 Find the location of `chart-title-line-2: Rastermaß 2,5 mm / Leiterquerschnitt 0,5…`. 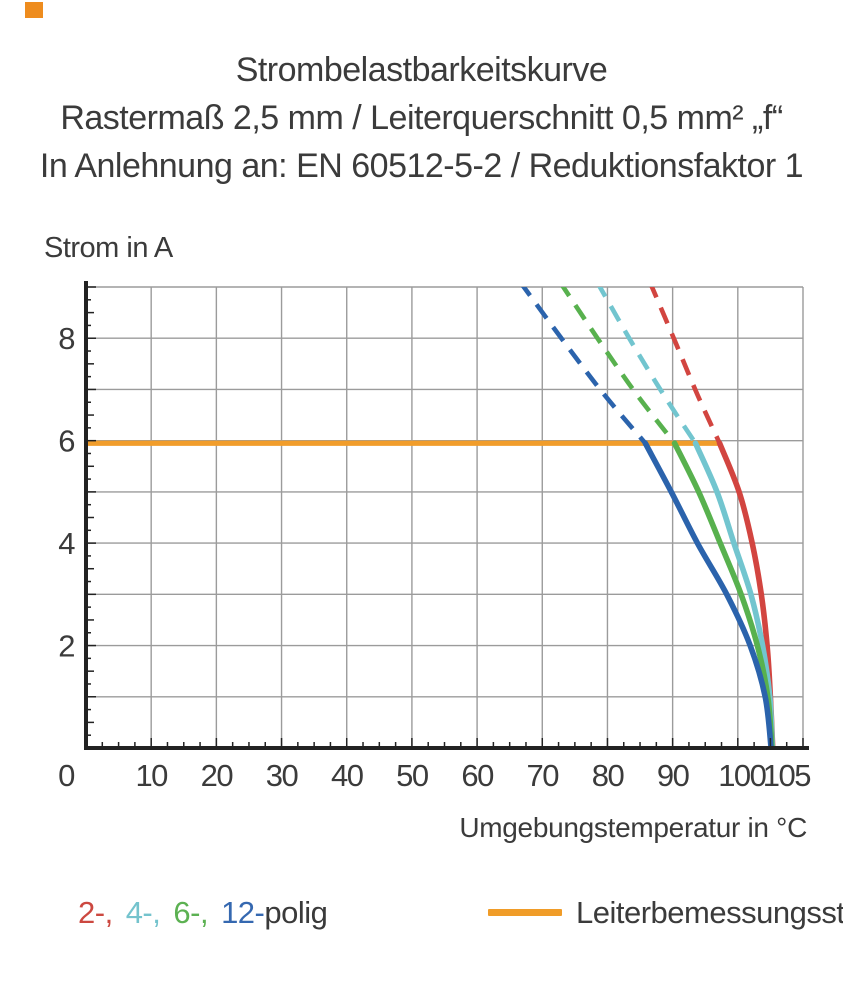

chart-title-line-2: Rastermaß 2,5 mm / Leiterquerschnitt 0,5… is located at coordinates (421, 118).